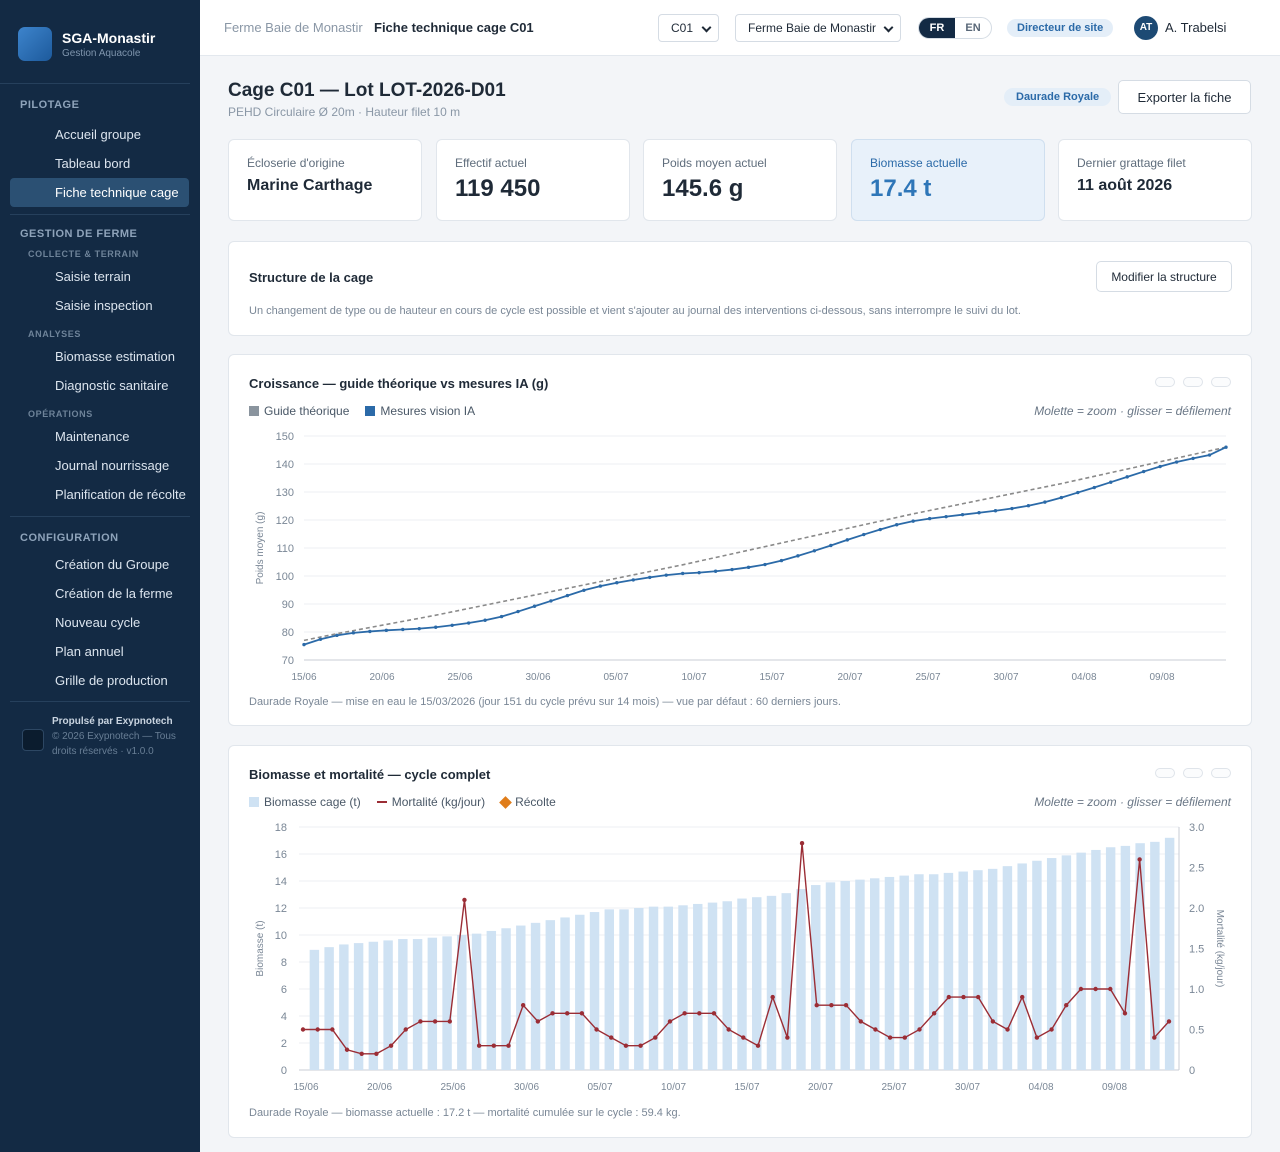 This screenshot has width=1280, height=1152. What do you see at coordinates (973, 28) in the screenshot?
I see `lang-en-button: EN` at bounding box center [973, 28].